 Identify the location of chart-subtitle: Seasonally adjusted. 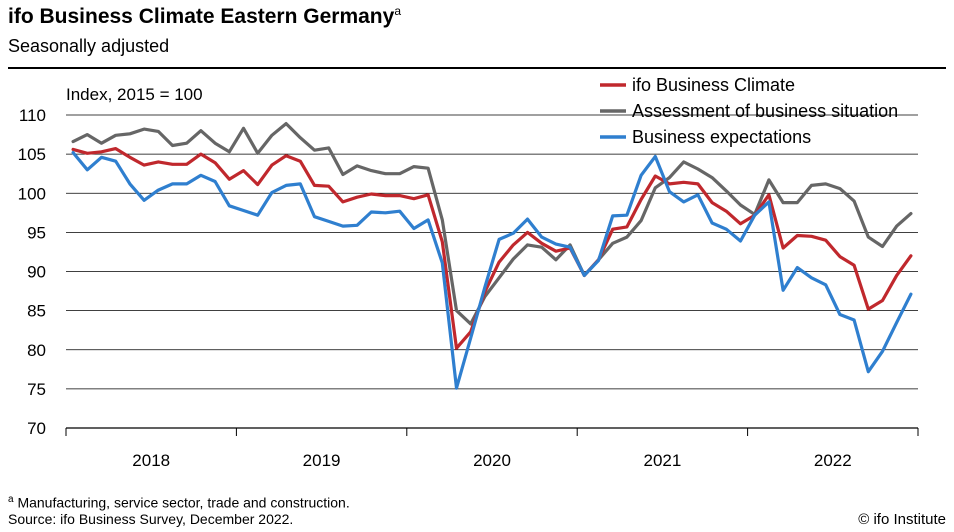
(89, 46).